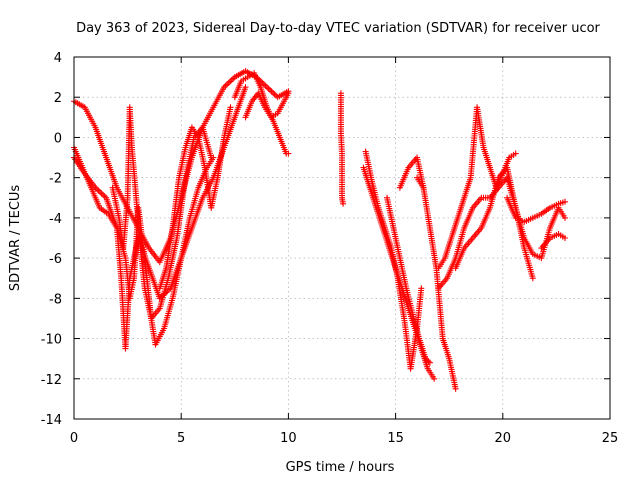  Describe the element at coordinates (340, 467) in the screenshot. I see `x-axis-label: GPS time / hours` at that location.